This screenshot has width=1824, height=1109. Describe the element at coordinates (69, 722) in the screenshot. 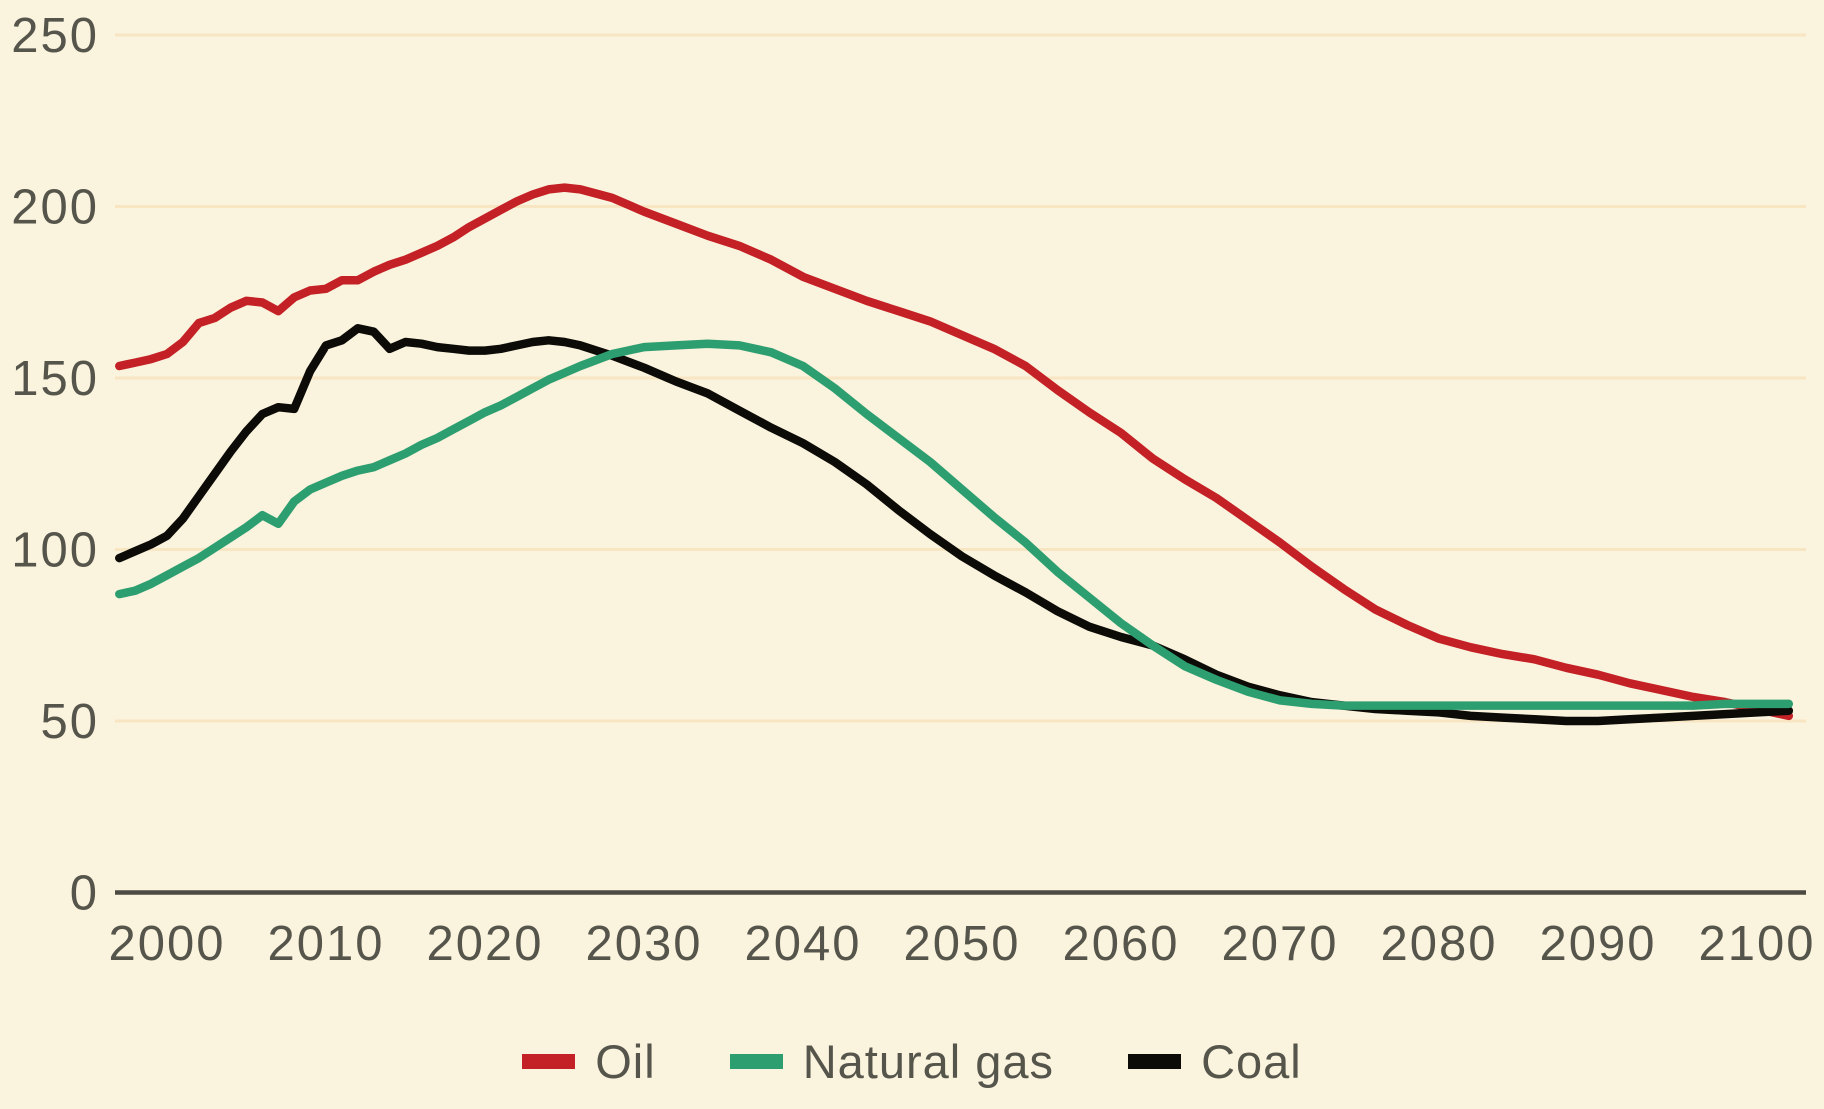

I see `y-tick-label-50: 50` at that location.